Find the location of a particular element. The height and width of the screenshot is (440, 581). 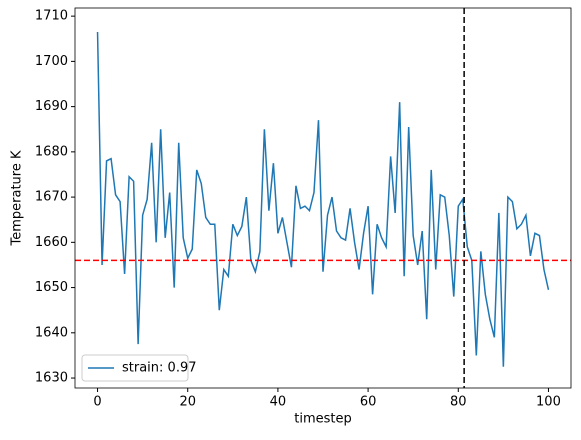

x-tick-label: 60 is located at coordinates (368, 402).